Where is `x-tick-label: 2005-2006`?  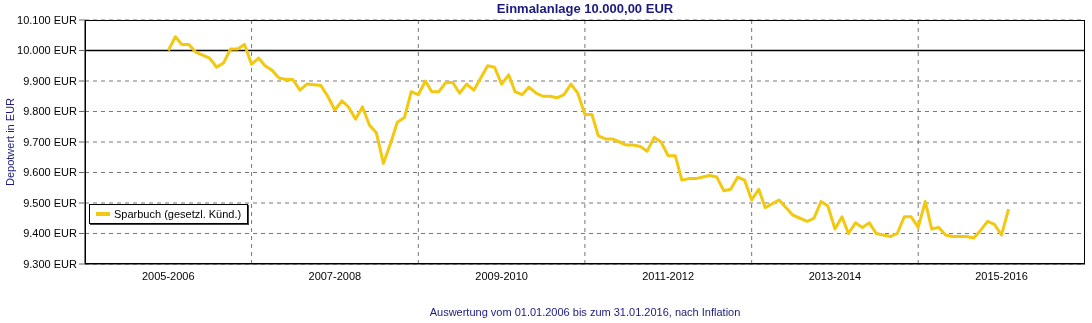
x-tick-label: 2005-2006 is located at coordinates (168, 275).